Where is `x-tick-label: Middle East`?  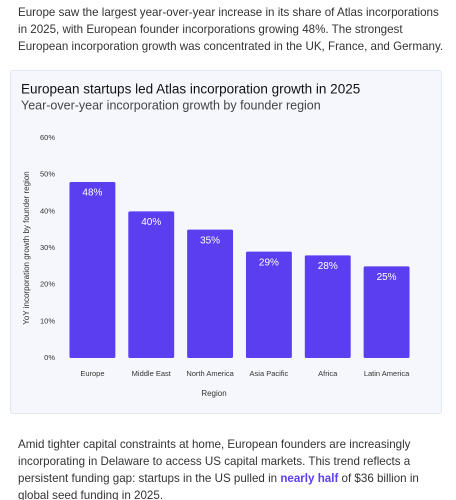 x-tick-label: Middle East is located at coordinates (152, 373).